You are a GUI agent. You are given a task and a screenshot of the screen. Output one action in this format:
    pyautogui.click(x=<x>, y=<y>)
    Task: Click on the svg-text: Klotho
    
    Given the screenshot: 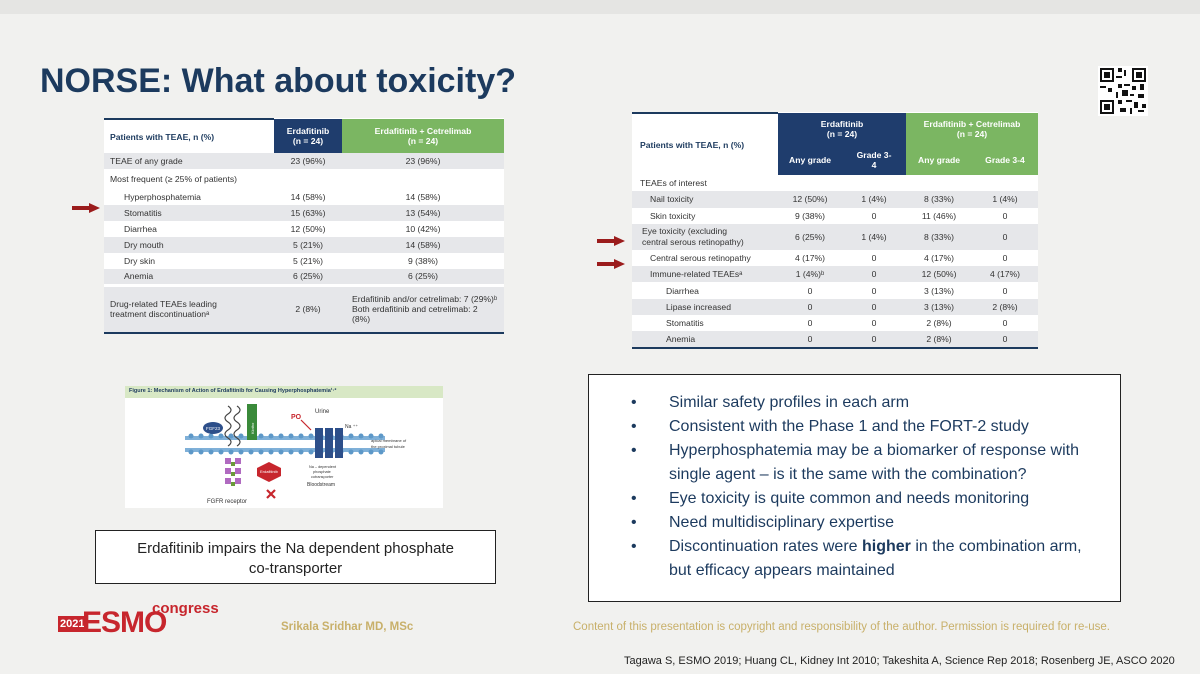 What is the action you would take?
    pyautogui.click(x=252, y=428)
    